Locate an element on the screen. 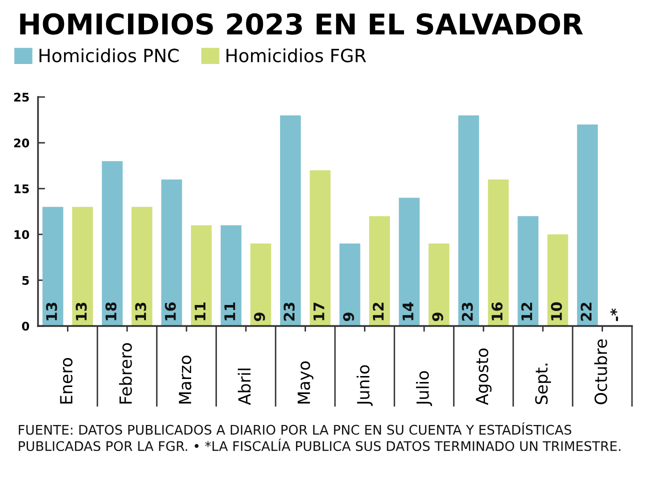 The width and height of the screenshot is (651, 488). legend-label: Homicidios FGR is located at coordinates (296, 55).